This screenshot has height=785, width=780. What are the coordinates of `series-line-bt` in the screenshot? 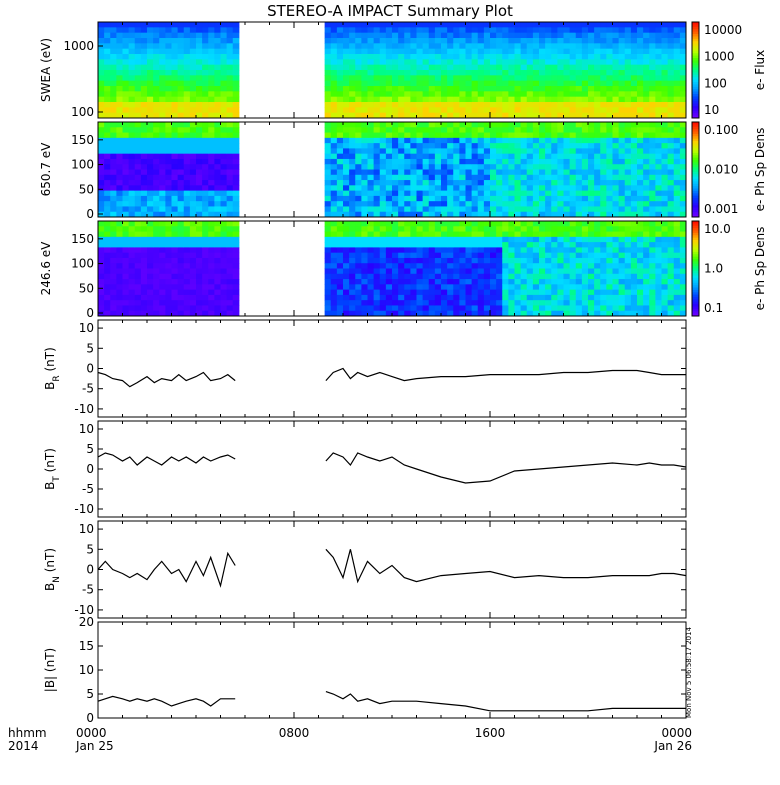 It's located at (392, 468).